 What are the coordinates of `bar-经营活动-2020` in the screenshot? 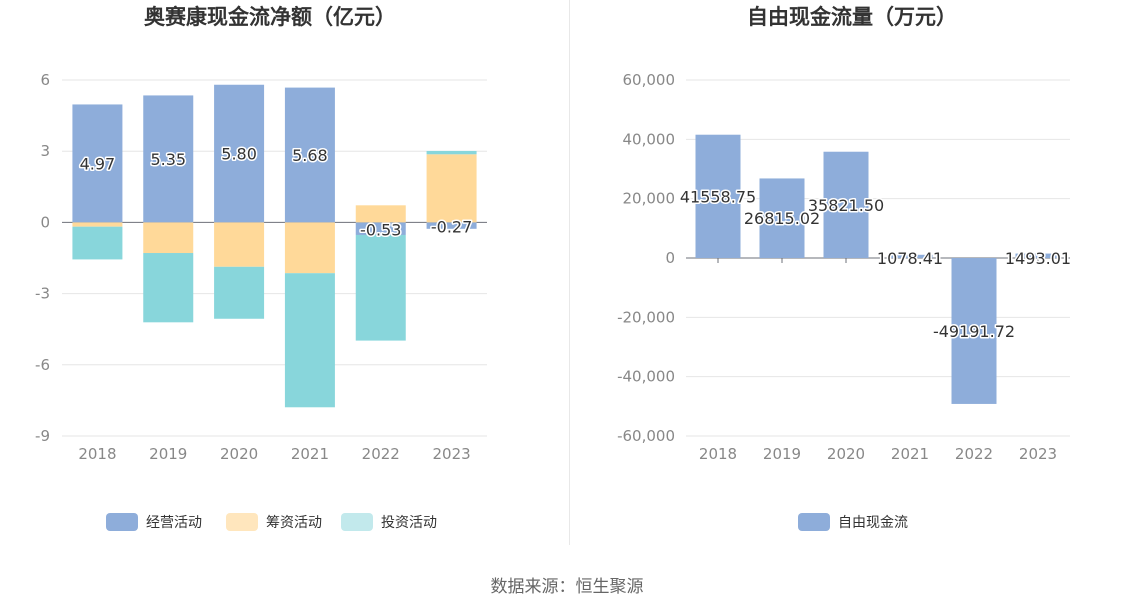 It's located at (239, 153).